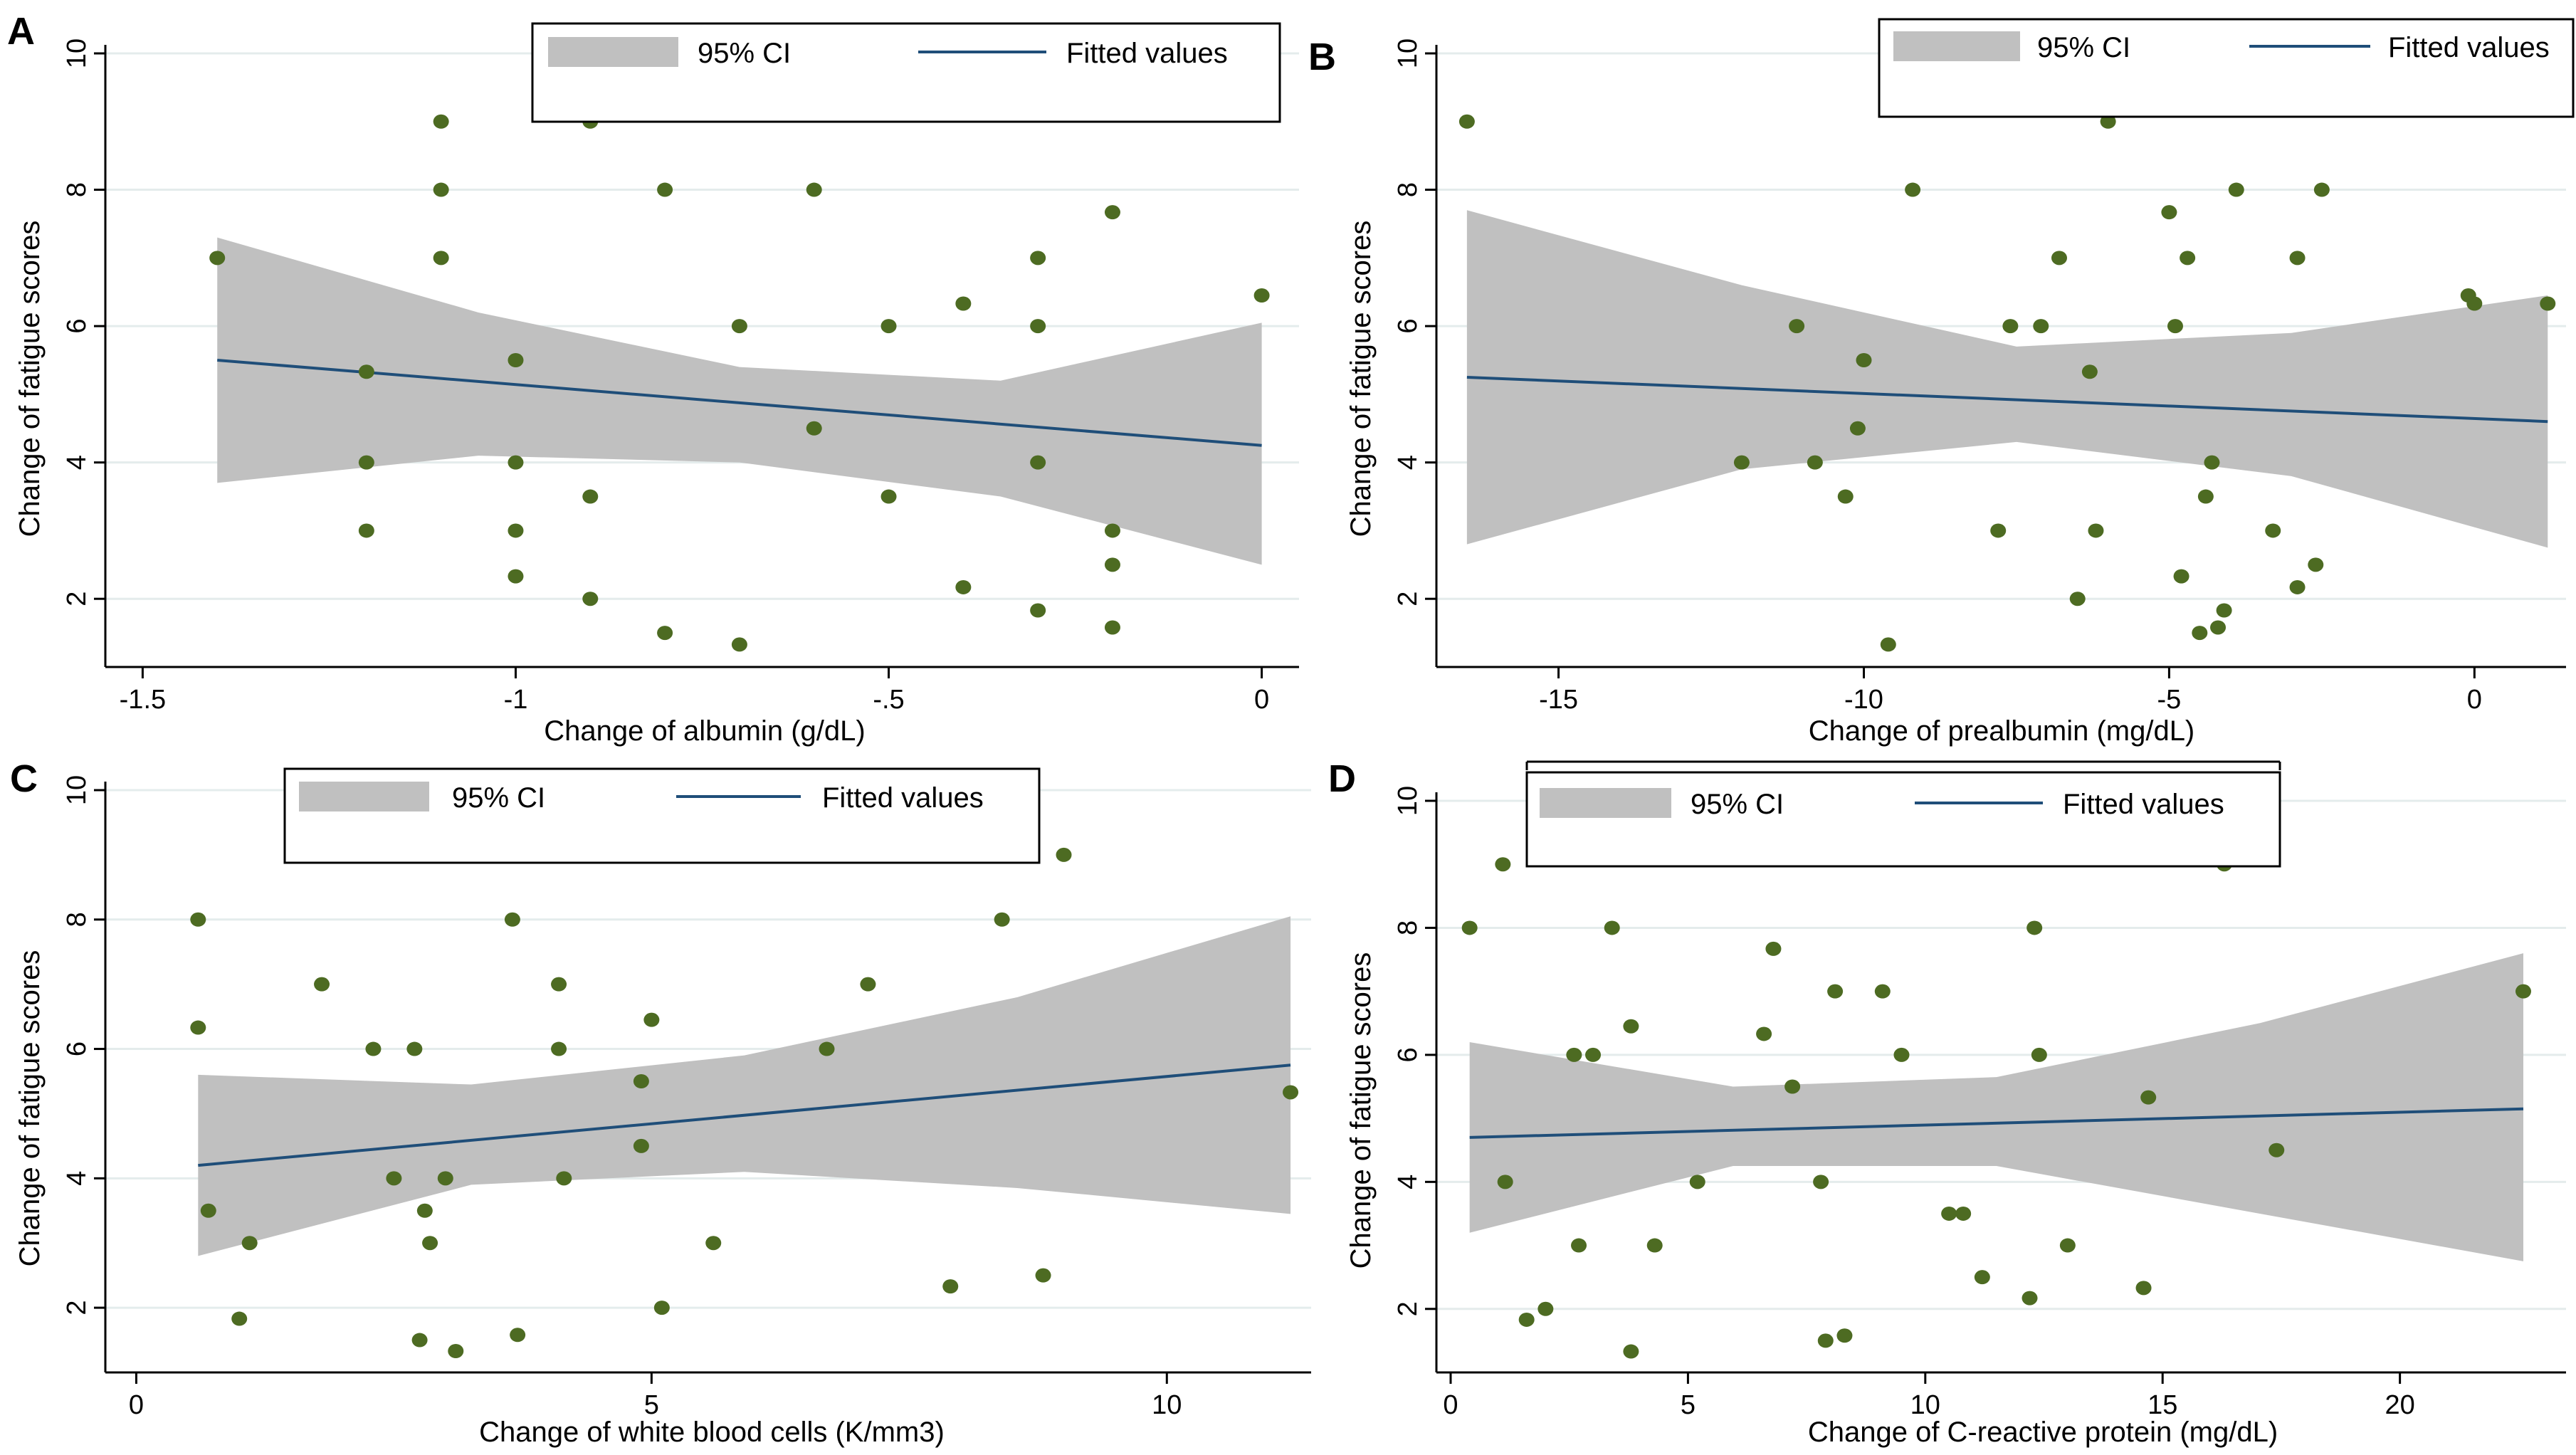 This screenshot has height=1455, width=2576. What do you see at coordinates (906, 72) in the screenshot?
I see `panel-a-legend: 95% CI Fitted values` at bounding box center [906, 72].